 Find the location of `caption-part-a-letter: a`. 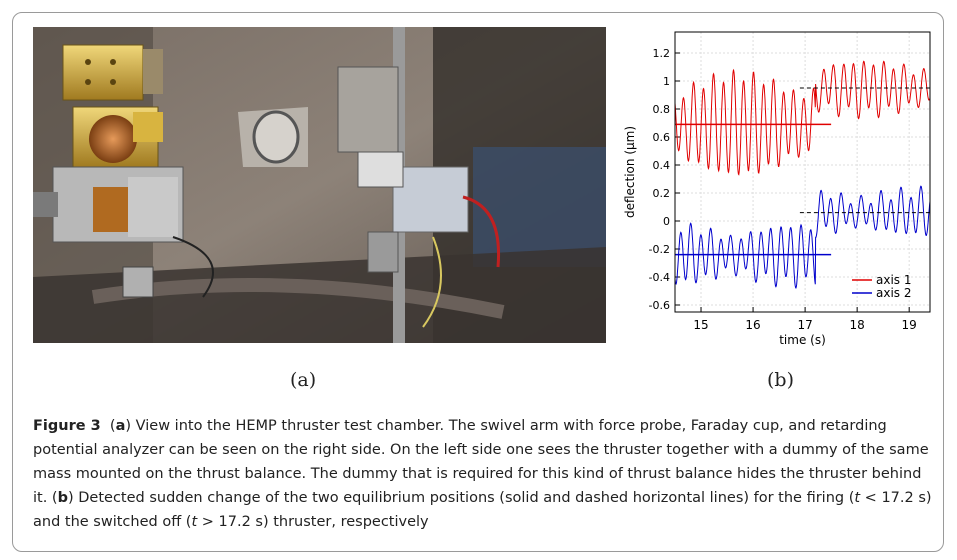

caption-part-a-letter: a is located at coordinates (120, 426).